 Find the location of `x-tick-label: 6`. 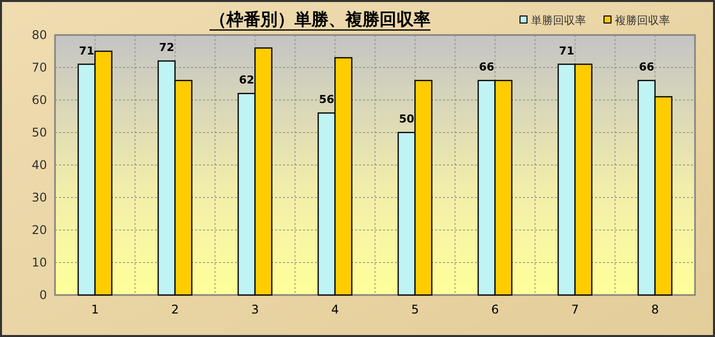

x-tick-label: 6 is located at coordinates (495, 309).